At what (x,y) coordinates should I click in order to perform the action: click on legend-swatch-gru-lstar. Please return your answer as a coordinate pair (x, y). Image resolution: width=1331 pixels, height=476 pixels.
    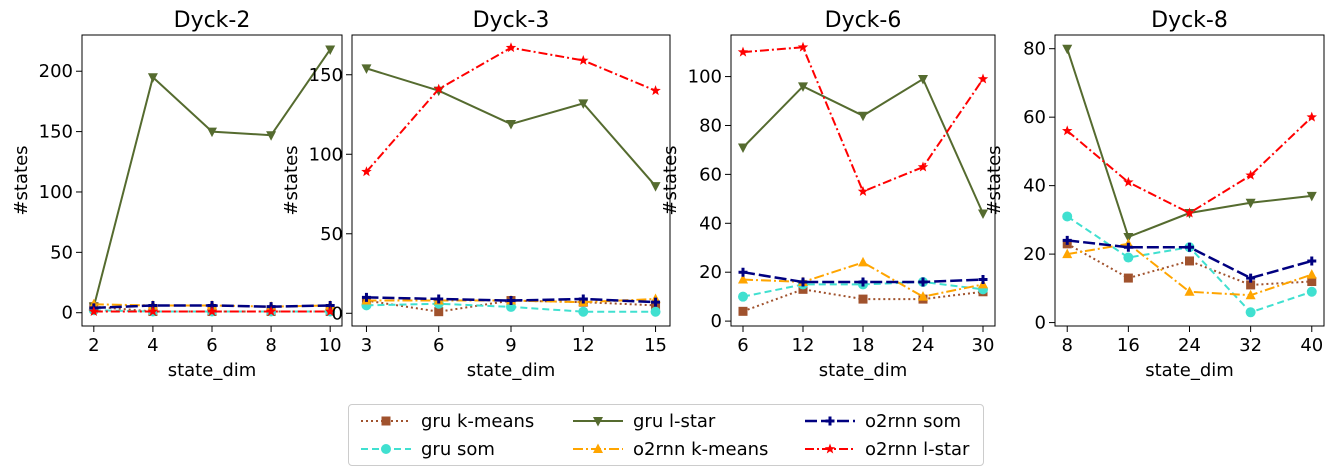
    Looking at the image, I should click on (598, 422).